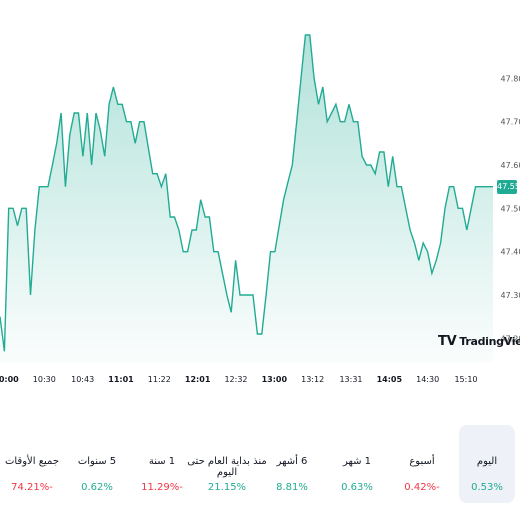 This screenshot has width=520, height=520. Describe the element at coordinates (465, 379) in the screenshot. I see `x-tick-label: 15:10` at that location.